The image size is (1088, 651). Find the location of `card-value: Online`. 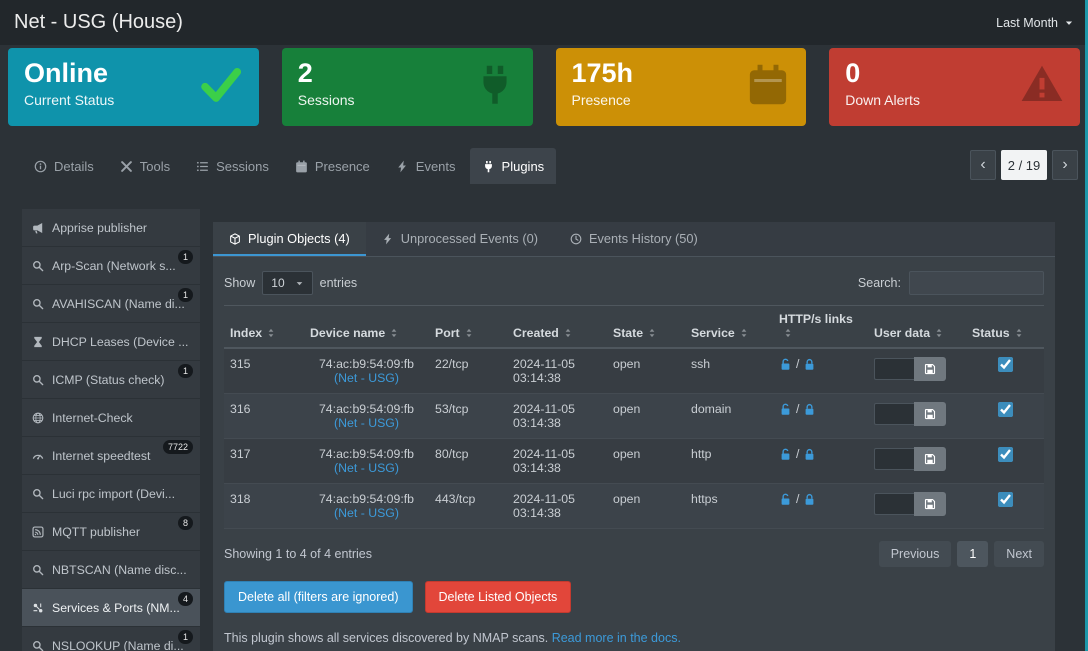

card-value: Online is located at coordinates (66, 73).